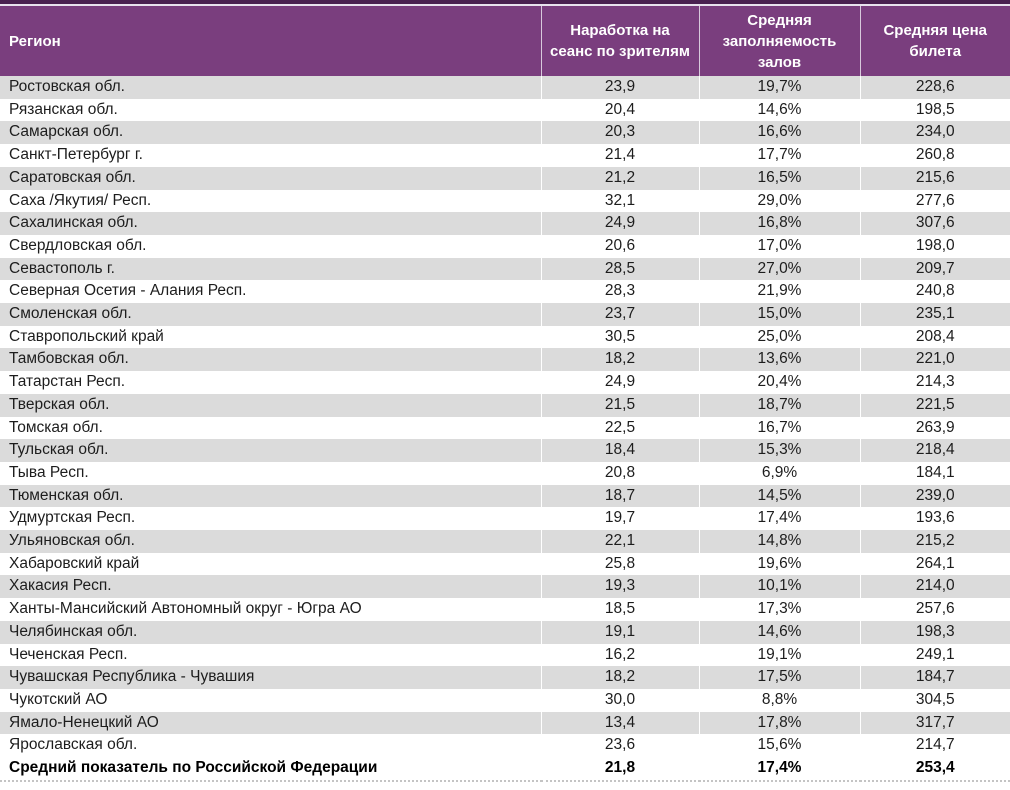 This screenshot has height=790, width=1010. What do you see at coordinates (505, 382) in the screenshot?
I see `table-row: Татарстан Респ. 24,9 20,4% 214,3` at bounding box center [505, 382].